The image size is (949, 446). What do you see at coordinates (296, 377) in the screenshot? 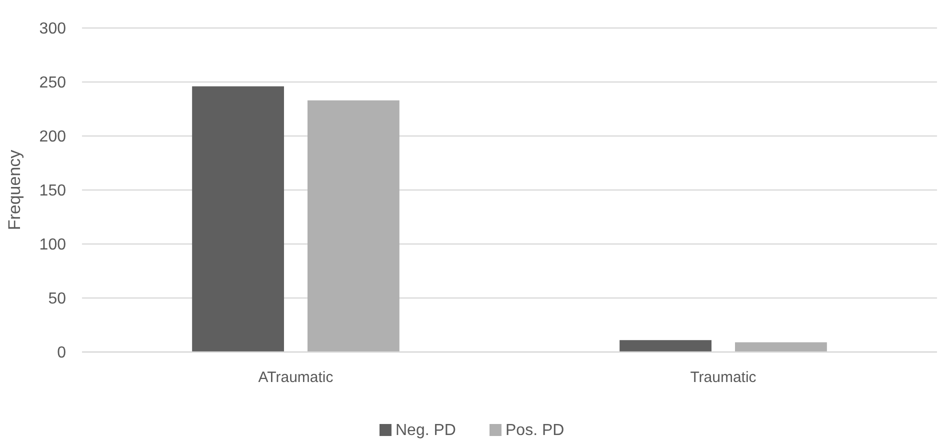
I see `x-tick-label: ATraumatic` at bounding box center [296, 377].